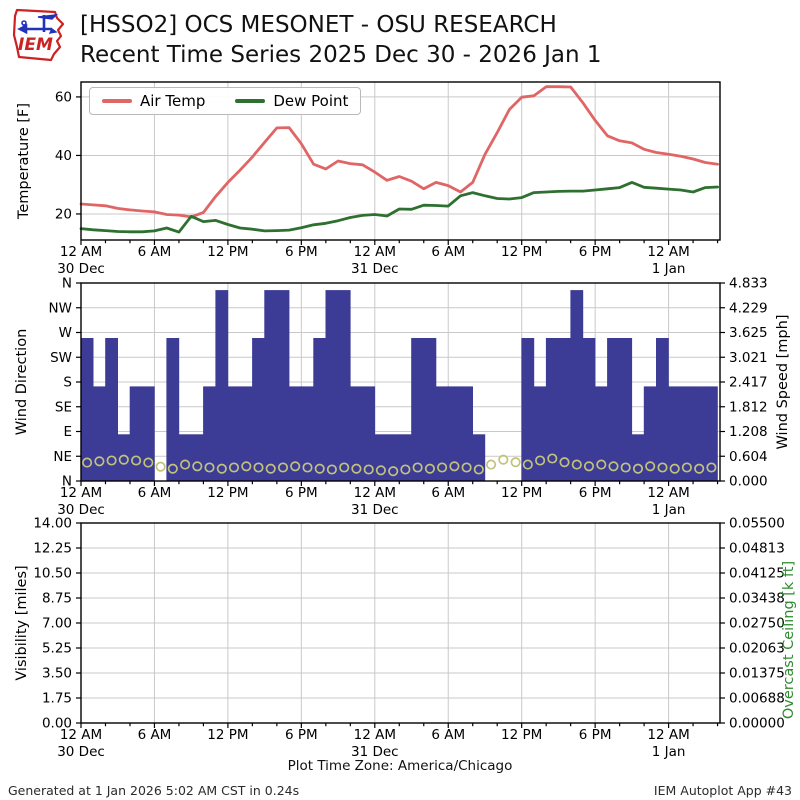 Image resolution: width=800 pixels, height=800 pixels. What do you see at coordinates (748, 407) in the screenshot?
I see `y-tick-label: 1.812` at bounding box center [748, 407].